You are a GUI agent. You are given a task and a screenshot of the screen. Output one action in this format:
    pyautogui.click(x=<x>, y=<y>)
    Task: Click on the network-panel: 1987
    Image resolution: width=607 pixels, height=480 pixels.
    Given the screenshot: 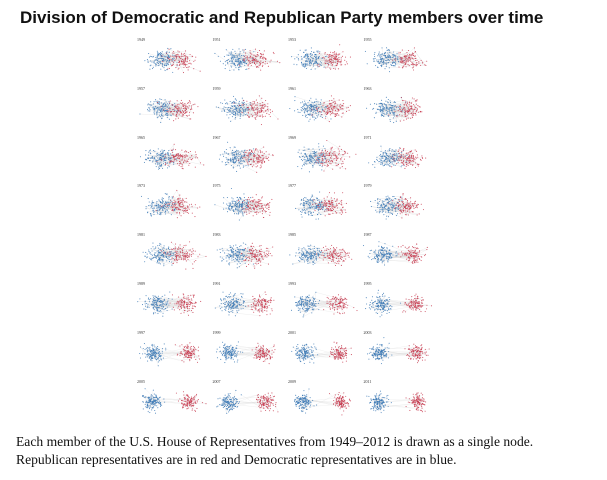 What is the action you would take?
    pyautogui.click(x=398, y=254)
    